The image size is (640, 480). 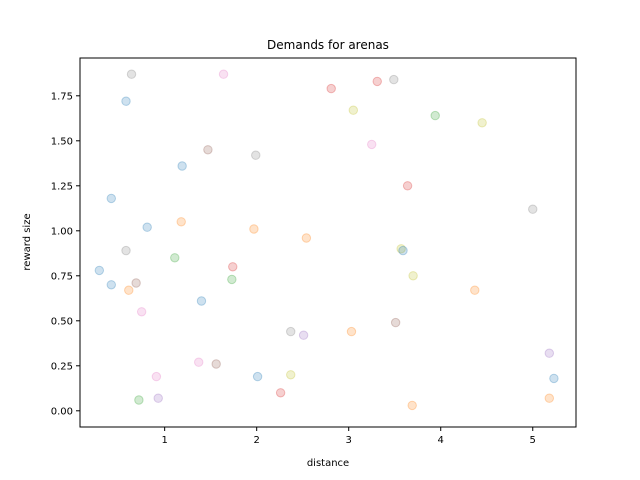 I want to click on x-axis: 1 2 3 4 5, so click(x=348, y=436).